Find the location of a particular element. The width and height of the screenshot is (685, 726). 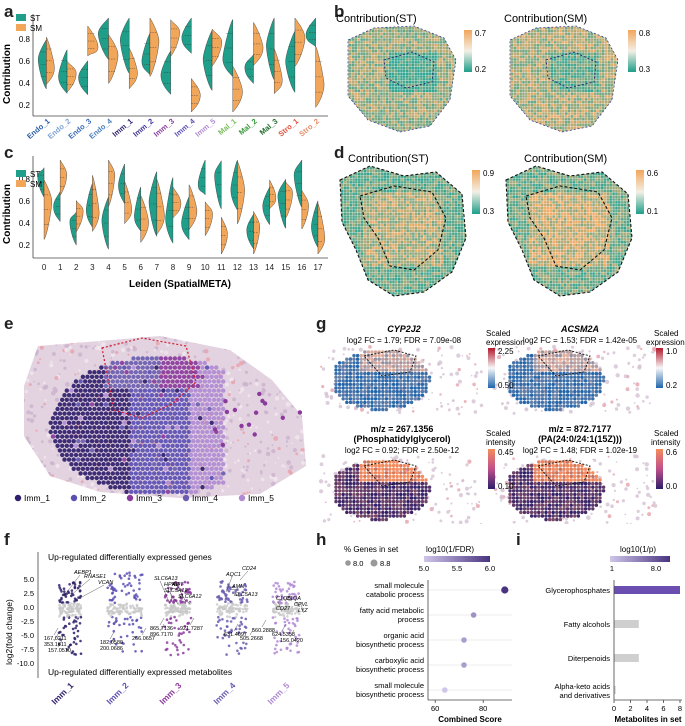

panel-label-e: e is located at coordinates (9, 323).